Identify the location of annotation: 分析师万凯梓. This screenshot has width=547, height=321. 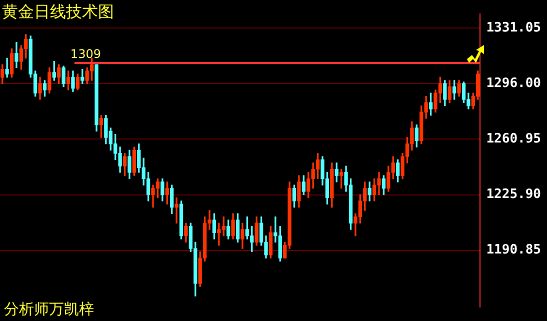
(49, 309).